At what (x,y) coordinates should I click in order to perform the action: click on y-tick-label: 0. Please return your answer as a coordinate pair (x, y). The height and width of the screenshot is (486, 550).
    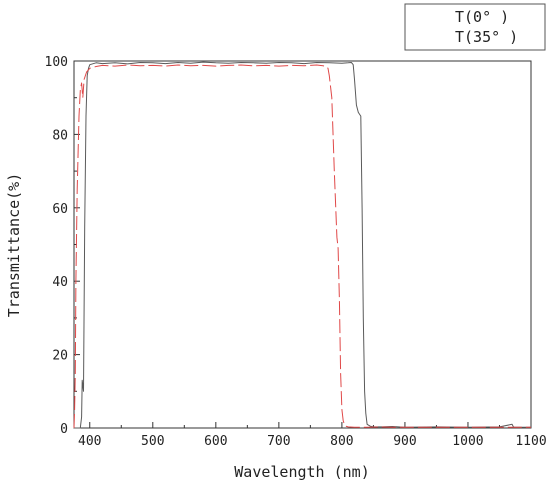
    Looking at the image, I should click on (64, 429).